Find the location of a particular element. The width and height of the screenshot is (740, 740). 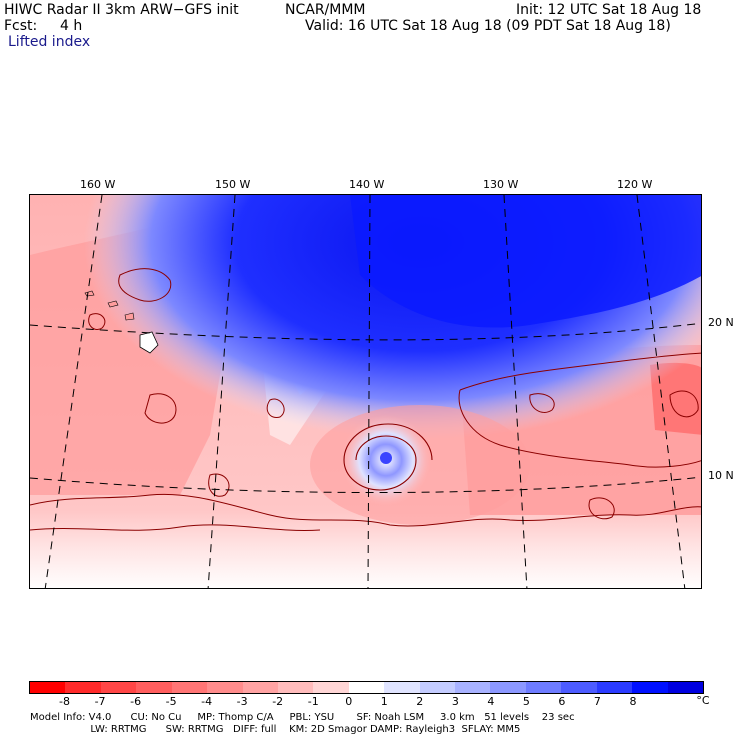

forecast-label: Fcst: is located at coordinates (21, 26).